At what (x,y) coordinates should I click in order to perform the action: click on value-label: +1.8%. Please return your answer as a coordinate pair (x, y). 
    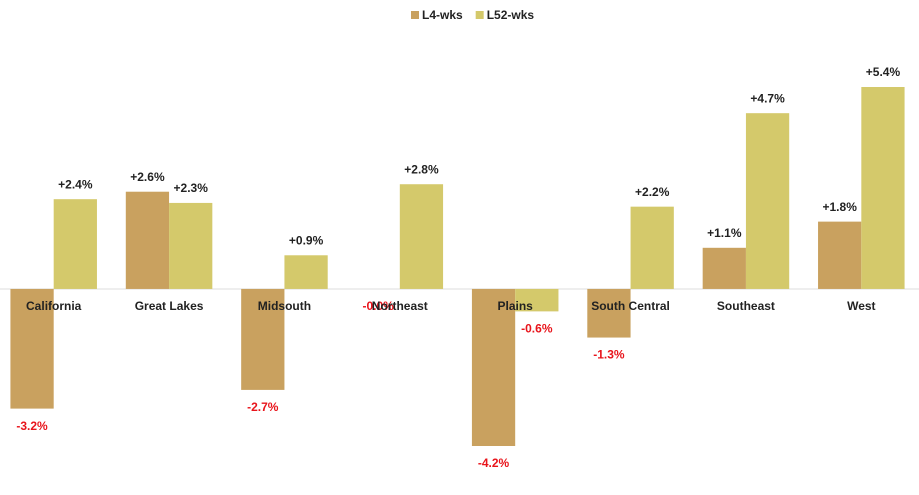
    Looking at the image, I should click on (840, 207).